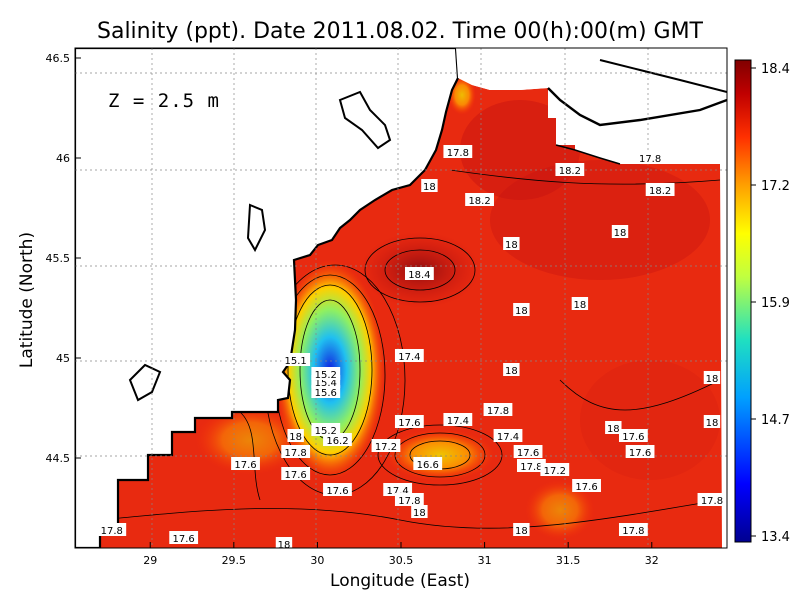  Describe the element at coordinates (743, 301) in the screenshot. I see `colorbar` at that location.